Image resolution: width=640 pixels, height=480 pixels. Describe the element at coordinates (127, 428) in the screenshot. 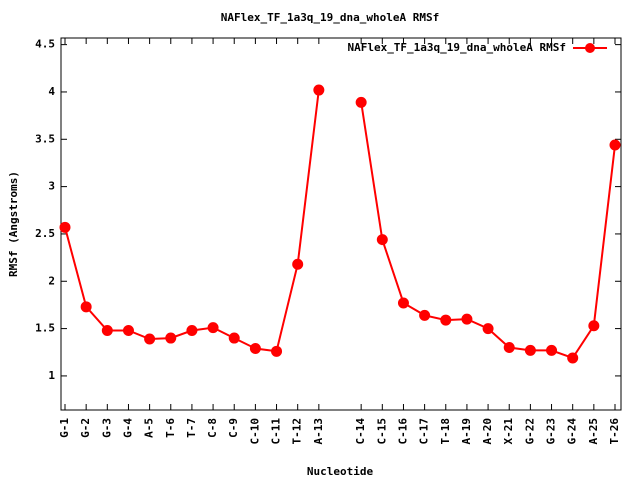

I see `x-tick-label: G-4` at that location.